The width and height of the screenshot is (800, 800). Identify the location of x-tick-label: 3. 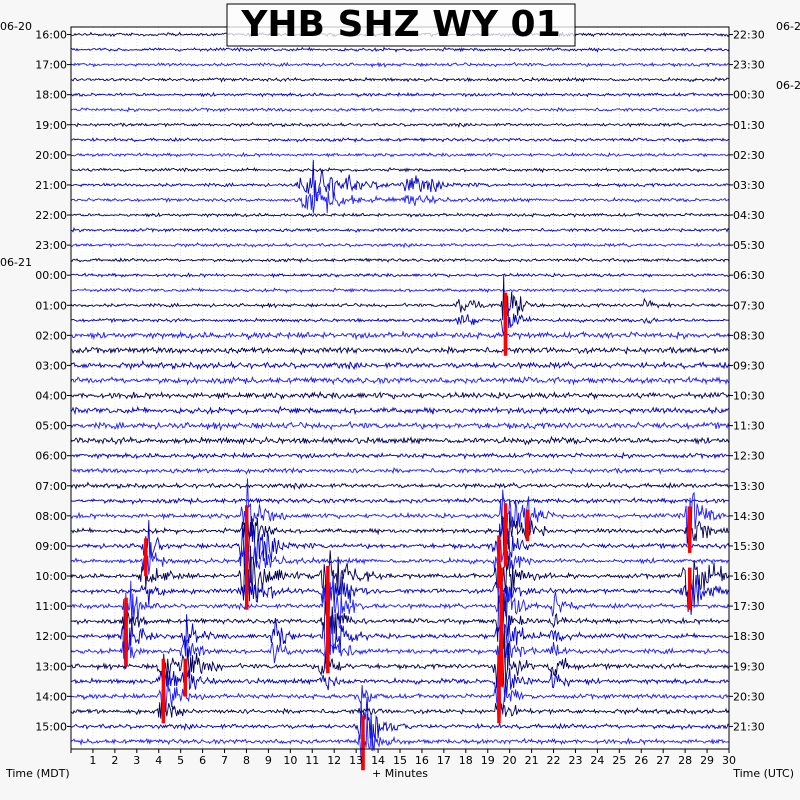
(136, 760).